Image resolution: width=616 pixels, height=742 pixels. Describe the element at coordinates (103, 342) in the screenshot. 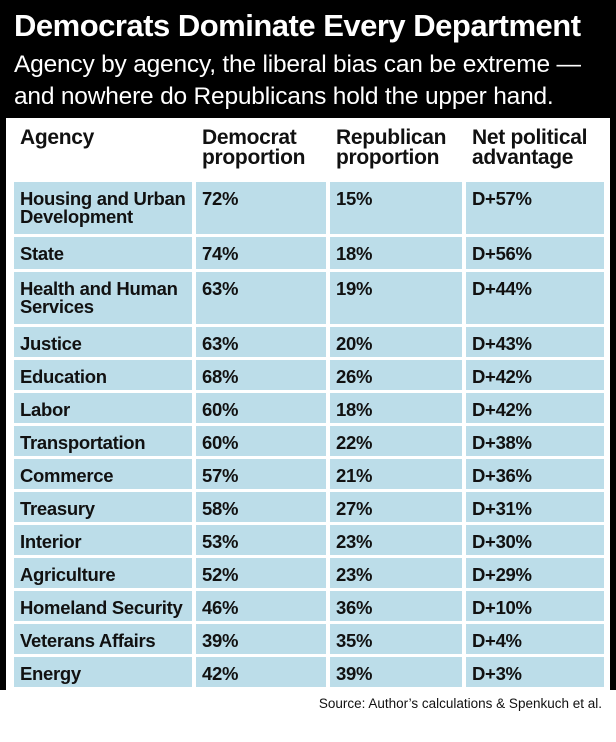

I see `cell-agency: Justice` at that location.